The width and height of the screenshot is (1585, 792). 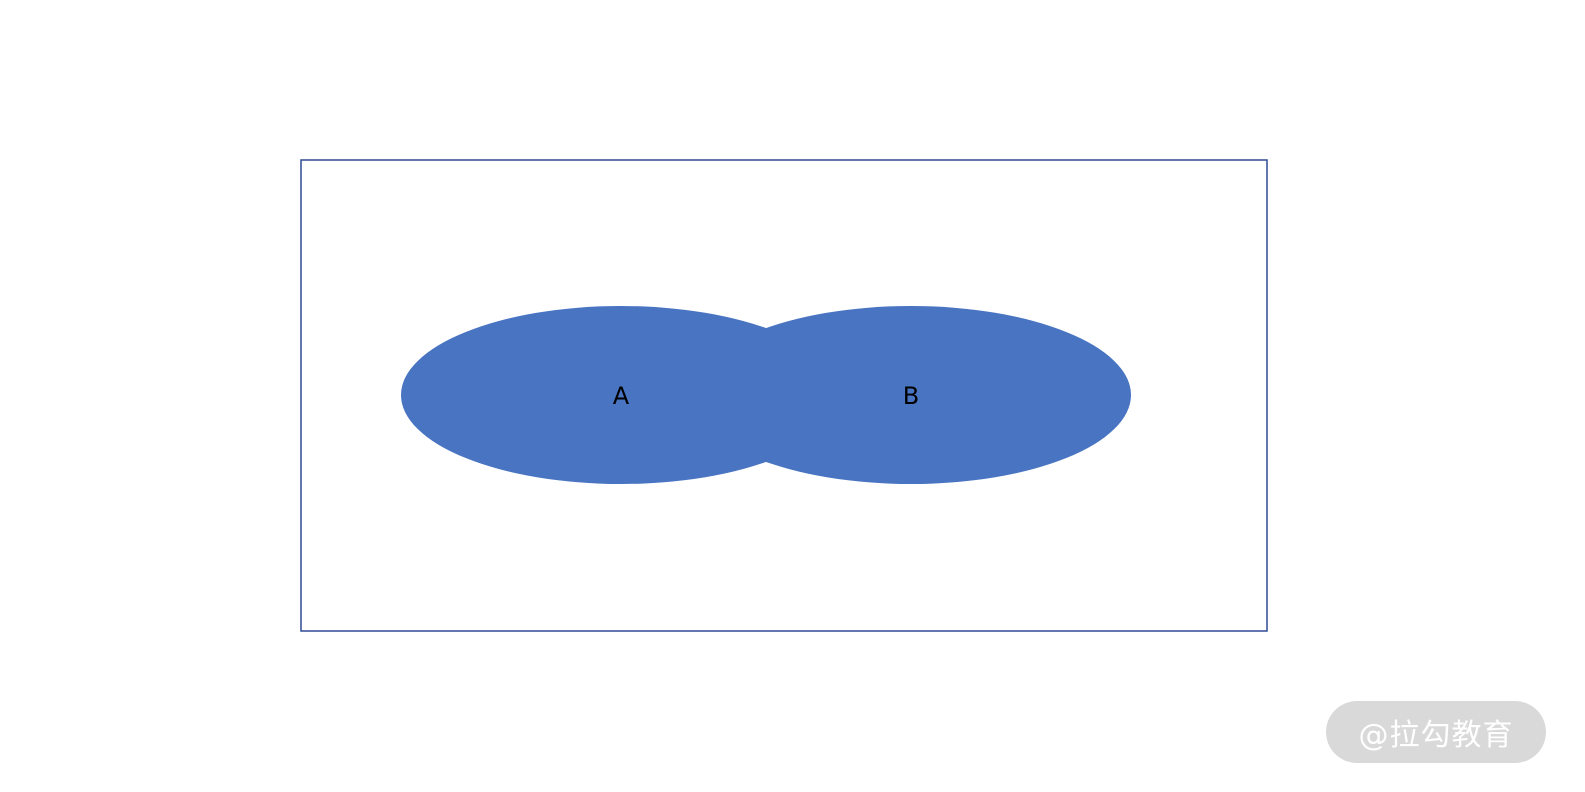 I want to click on ellipse-b-label: B, so click(x=911, y=396).